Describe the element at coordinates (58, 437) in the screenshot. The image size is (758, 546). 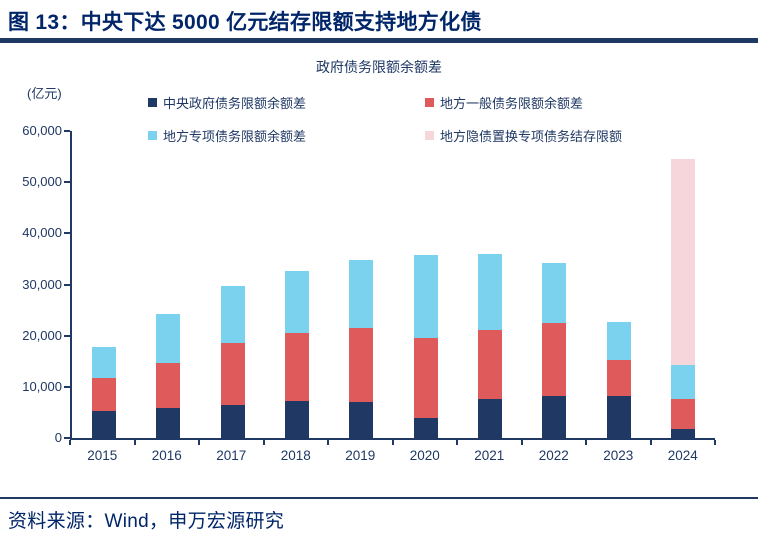
I see `y-tick-label: 0` at that location.